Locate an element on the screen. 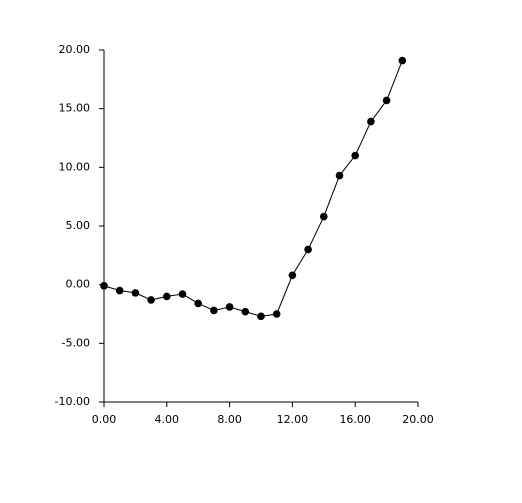  x-tick-label: 20.00 is located at coordinates (418, 419).